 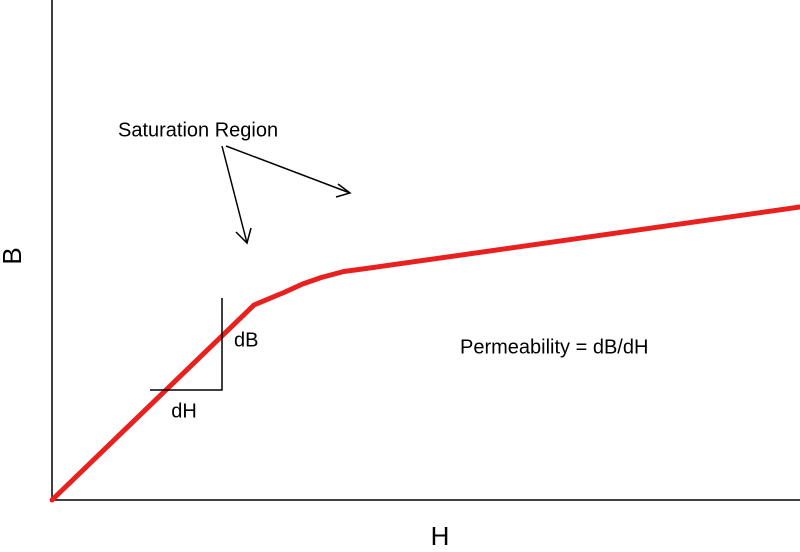 What do you see at coordinates (198, 130) in the screenshot?
I see `saturation-region-label: Saturation Region` at bounding box center [198, 130].